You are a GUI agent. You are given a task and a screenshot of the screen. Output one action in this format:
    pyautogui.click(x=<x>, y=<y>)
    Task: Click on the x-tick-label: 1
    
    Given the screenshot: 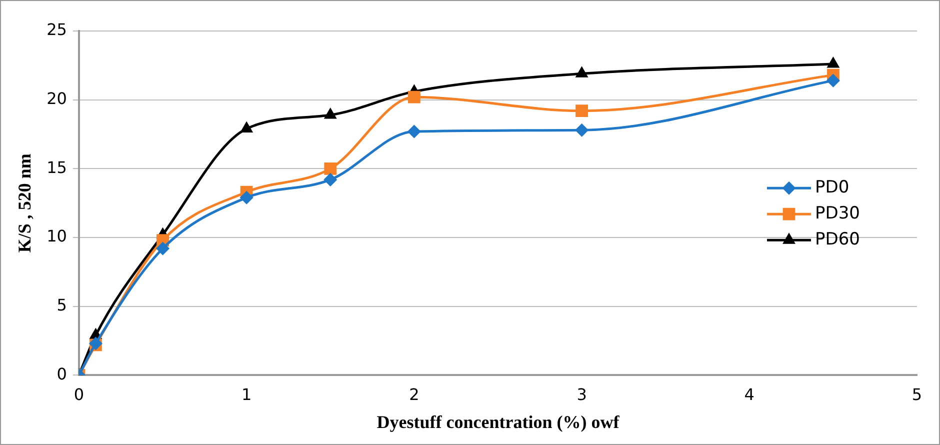 What is the action you would take?
    pyautogui.click(x=246, y=394)
    